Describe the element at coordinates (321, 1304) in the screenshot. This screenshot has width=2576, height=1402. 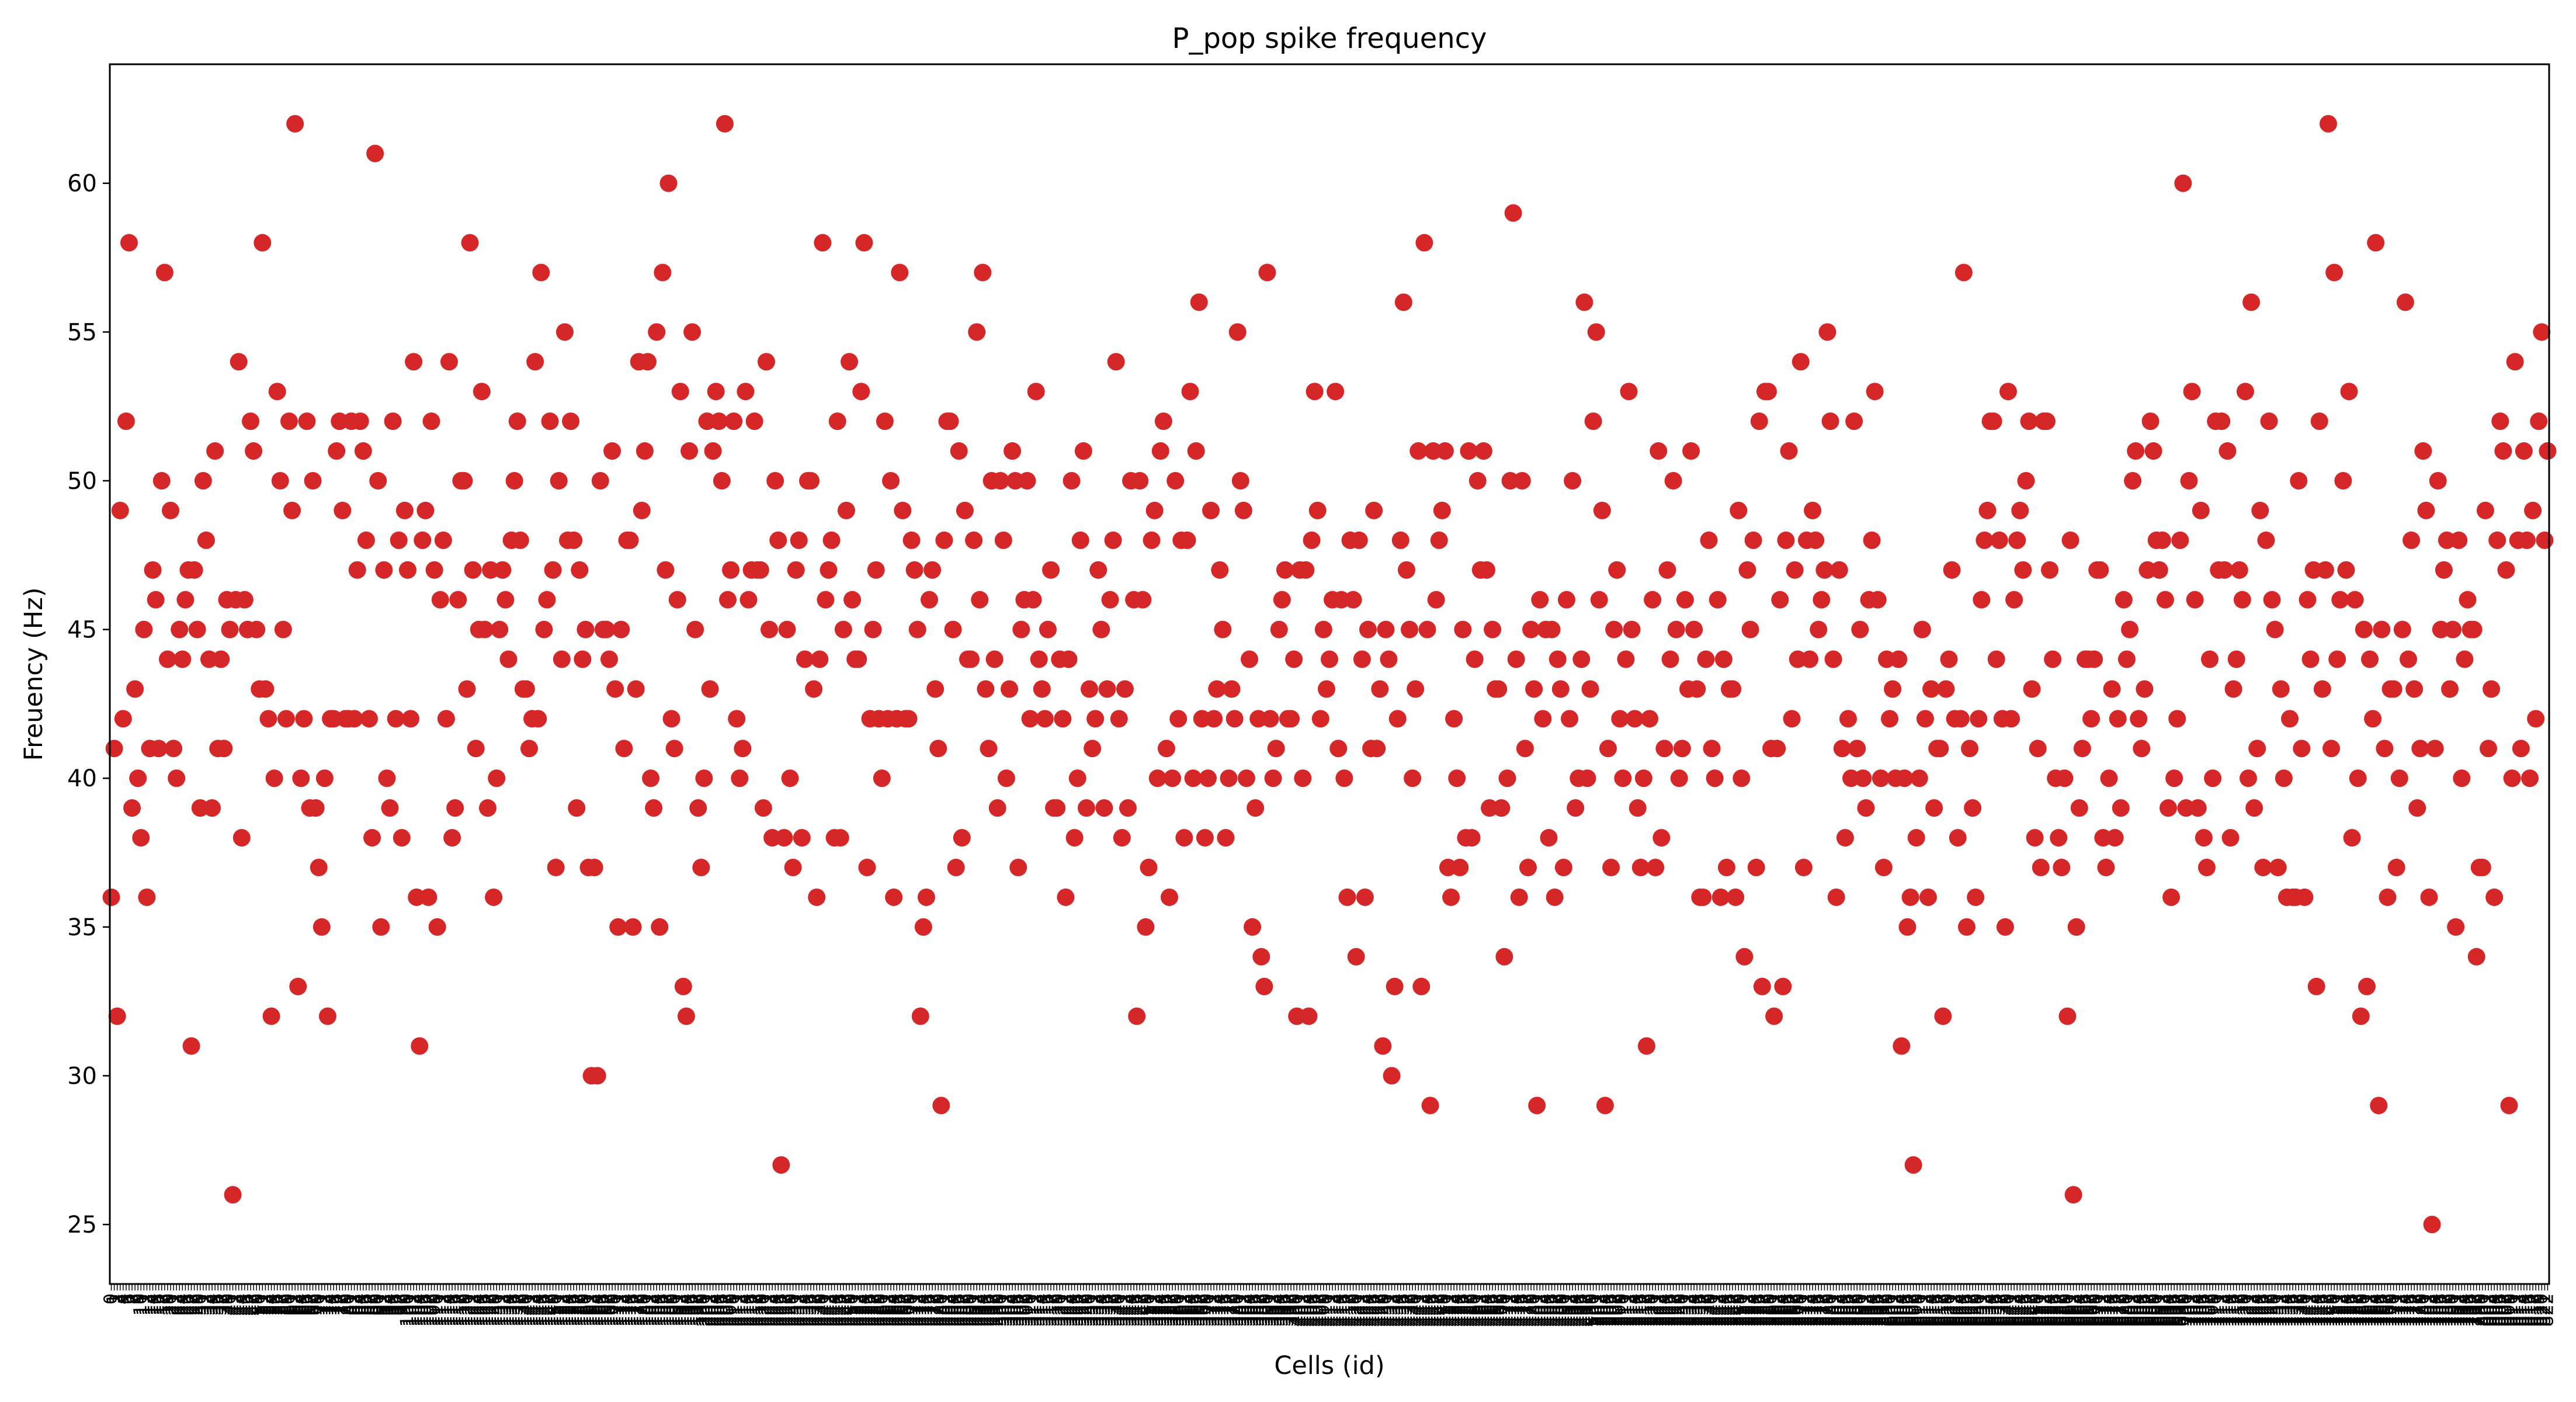
I see `x-tick-label: 71` at that location.